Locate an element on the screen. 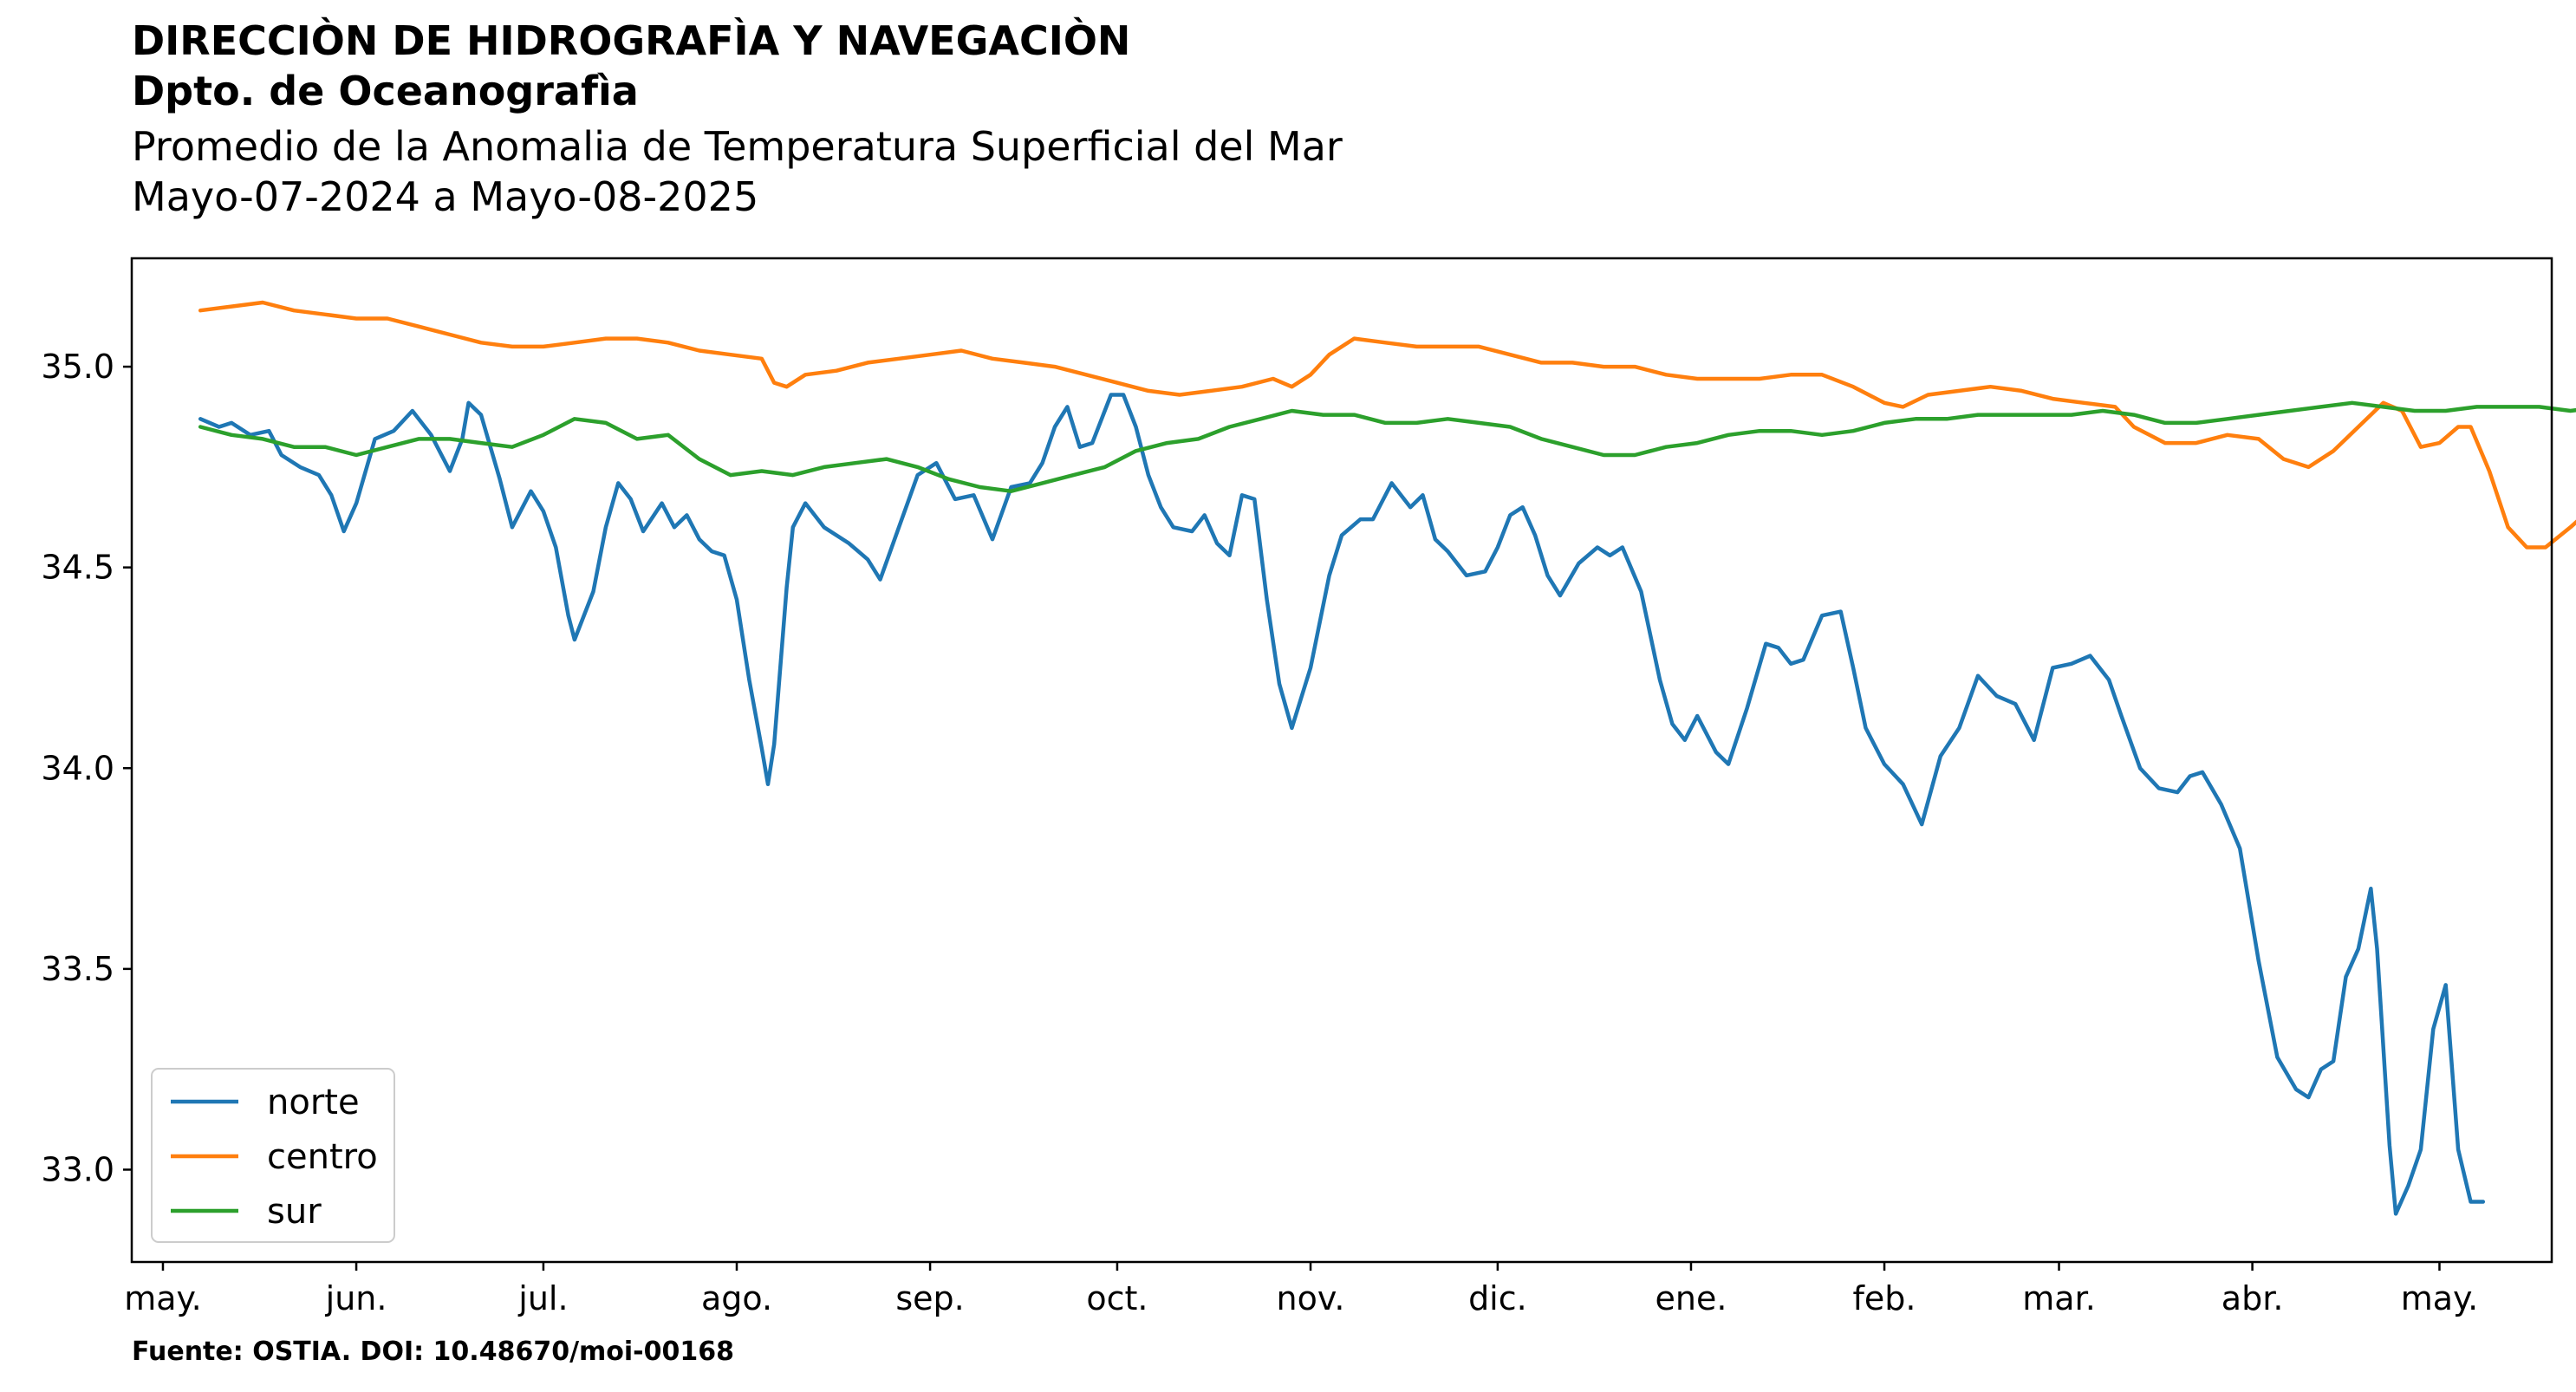  y-tick-label: 34.0 is located at coordinates (77, 768).